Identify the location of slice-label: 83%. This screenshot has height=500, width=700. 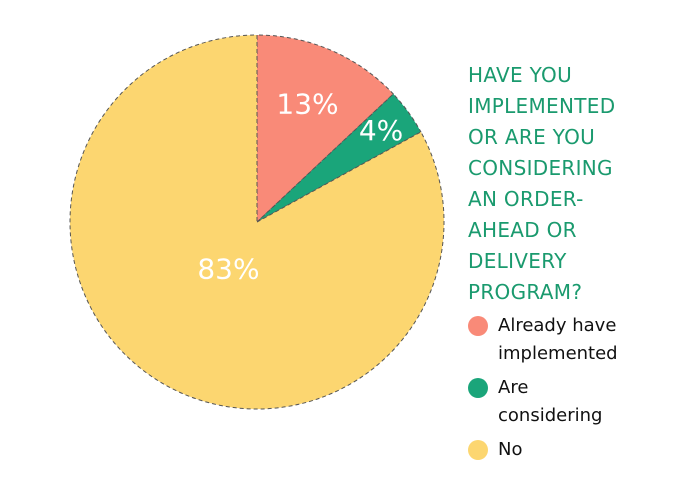
(228, 268).